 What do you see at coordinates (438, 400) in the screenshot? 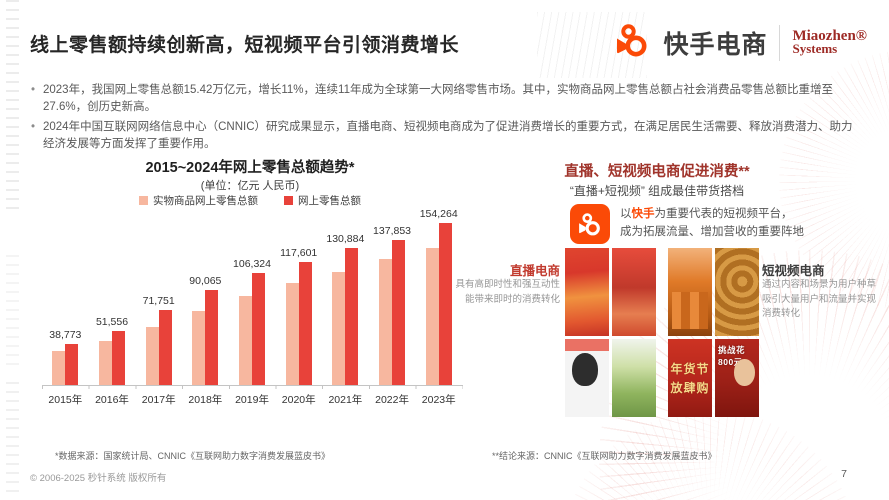
I see `x-axis-tick-label: 2023年` at bounding box center [438, 400].